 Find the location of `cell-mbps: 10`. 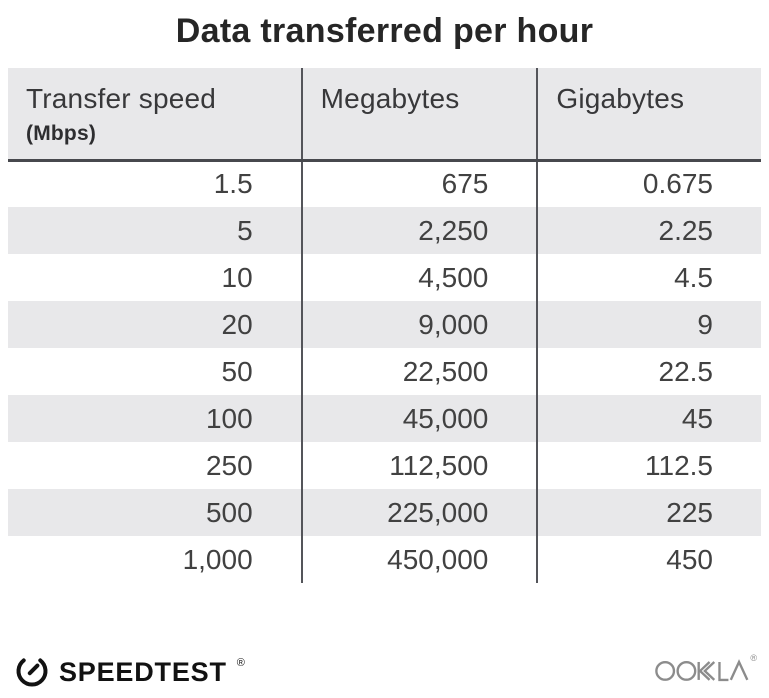

cell-mbps: 10 is located at coordinates (237, 277).